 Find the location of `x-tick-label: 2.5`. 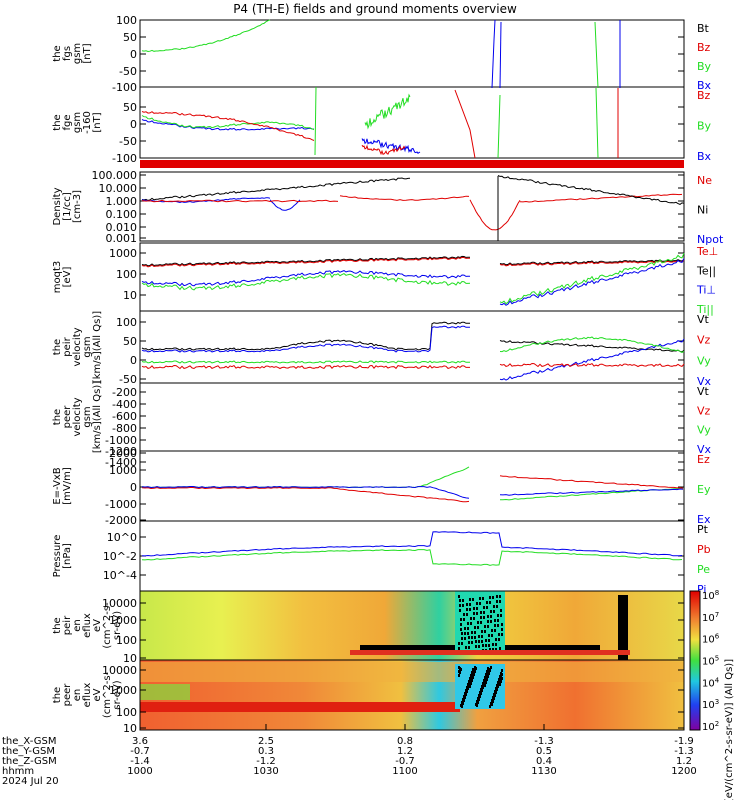

x-tick-label: 2.5 is located at coordinates (266, 741).